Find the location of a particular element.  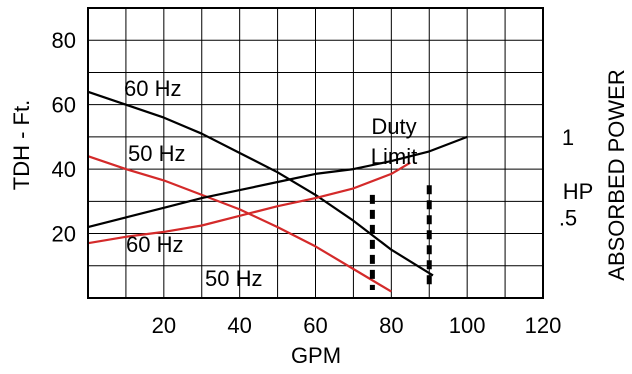

y-tick-label: 40 is located at coordinates (64, 169).